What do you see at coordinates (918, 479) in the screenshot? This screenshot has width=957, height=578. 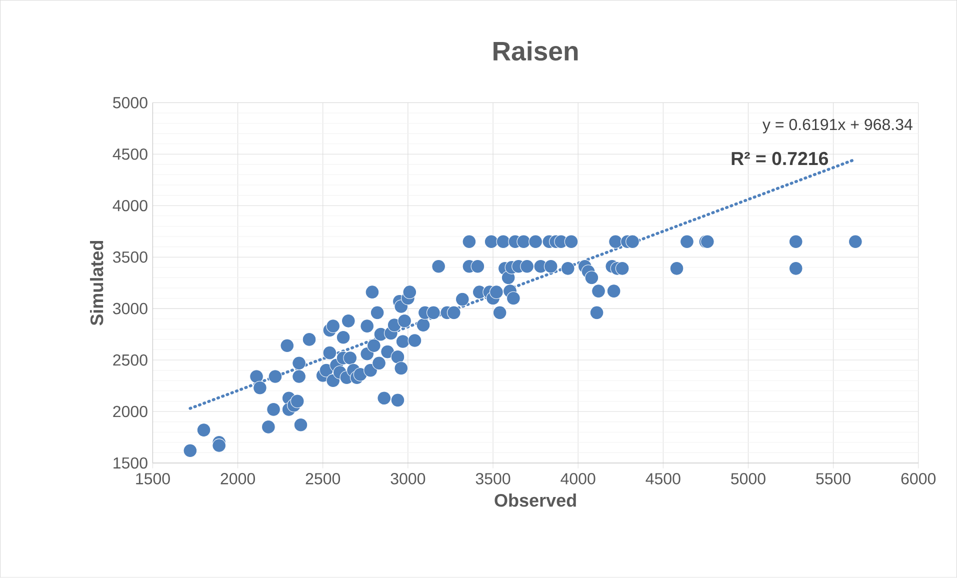 I see `x-tick-label: 6000` at bounding box center [918, 479].